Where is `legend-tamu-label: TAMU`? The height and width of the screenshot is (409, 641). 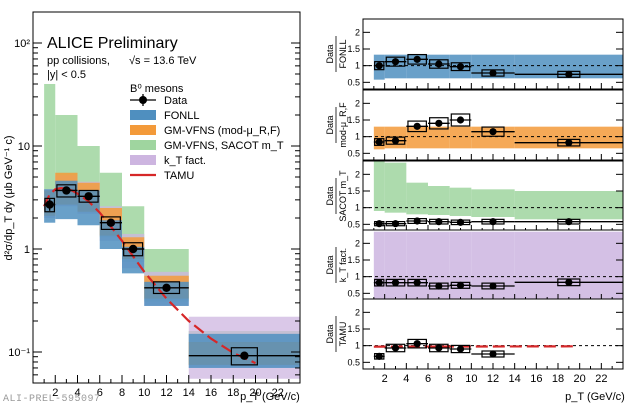 legend-tamu-label: TAMU is located at coordinates (179, 176).